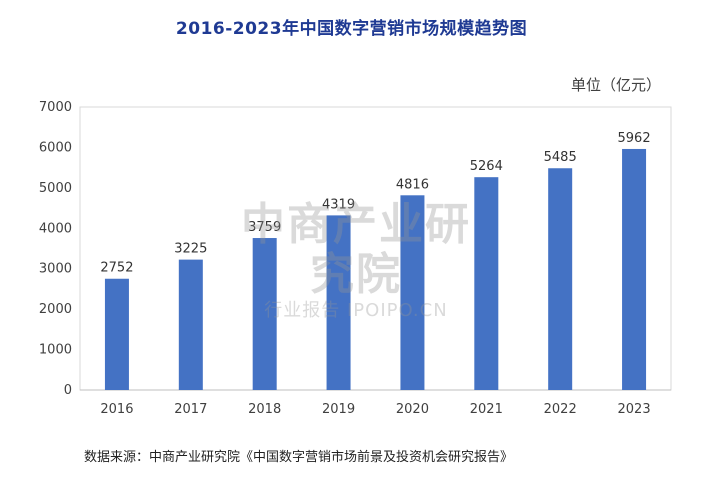 The width and height of the screenshot is (703, 486). Describe the element at coordinates (634, 269) in the screenshot. I see `bar-2023` at that location.